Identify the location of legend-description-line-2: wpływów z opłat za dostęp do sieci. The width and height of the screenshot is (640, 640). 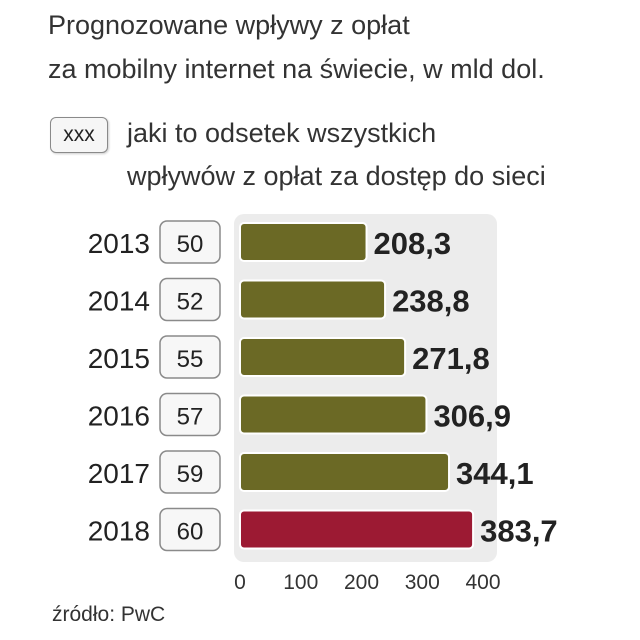
(336, 176).